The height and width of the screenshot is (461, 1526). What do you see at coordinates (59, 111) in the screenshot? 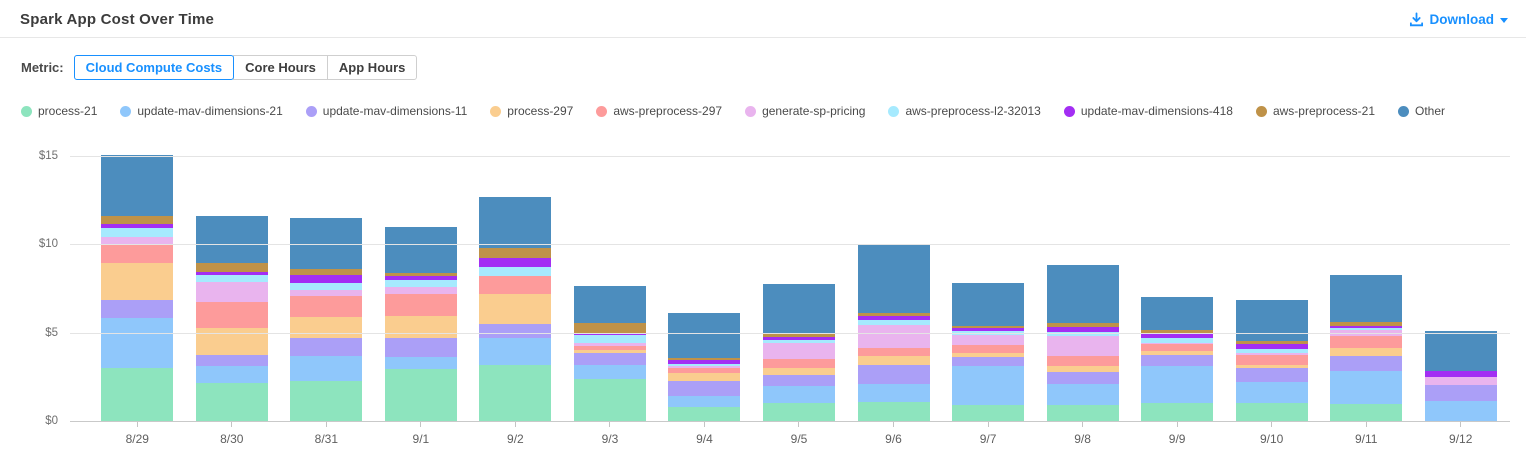
I see `legend-item-process-21: process-21` at bounding box center [59, 111].